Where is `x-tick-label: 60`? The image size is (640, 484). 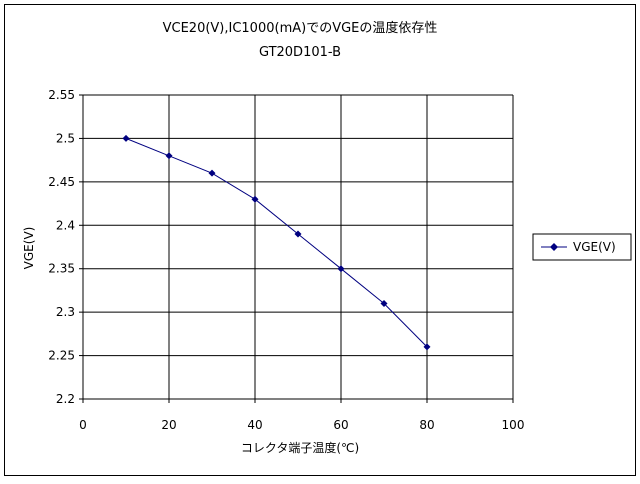 x-tick-label: 60 is located at coordinates (340, 425).